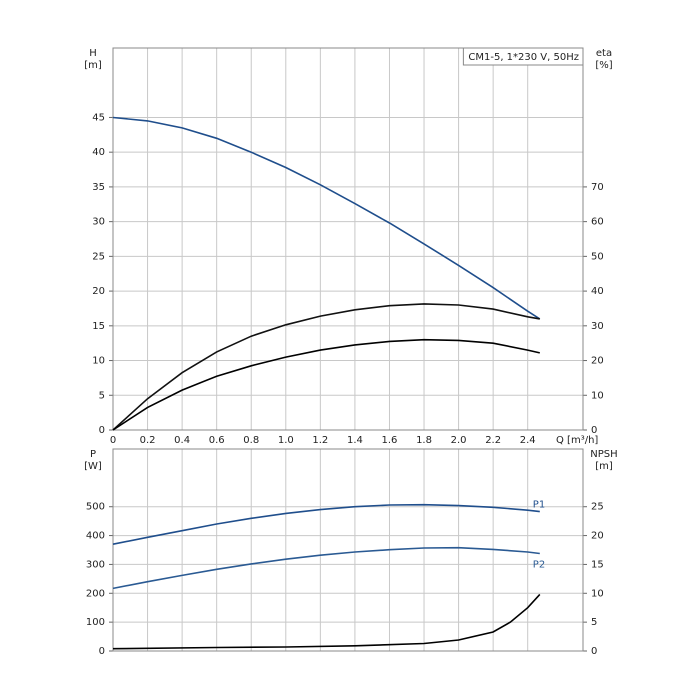  I want to click on y-tick-label: 10, so click(98, 361).